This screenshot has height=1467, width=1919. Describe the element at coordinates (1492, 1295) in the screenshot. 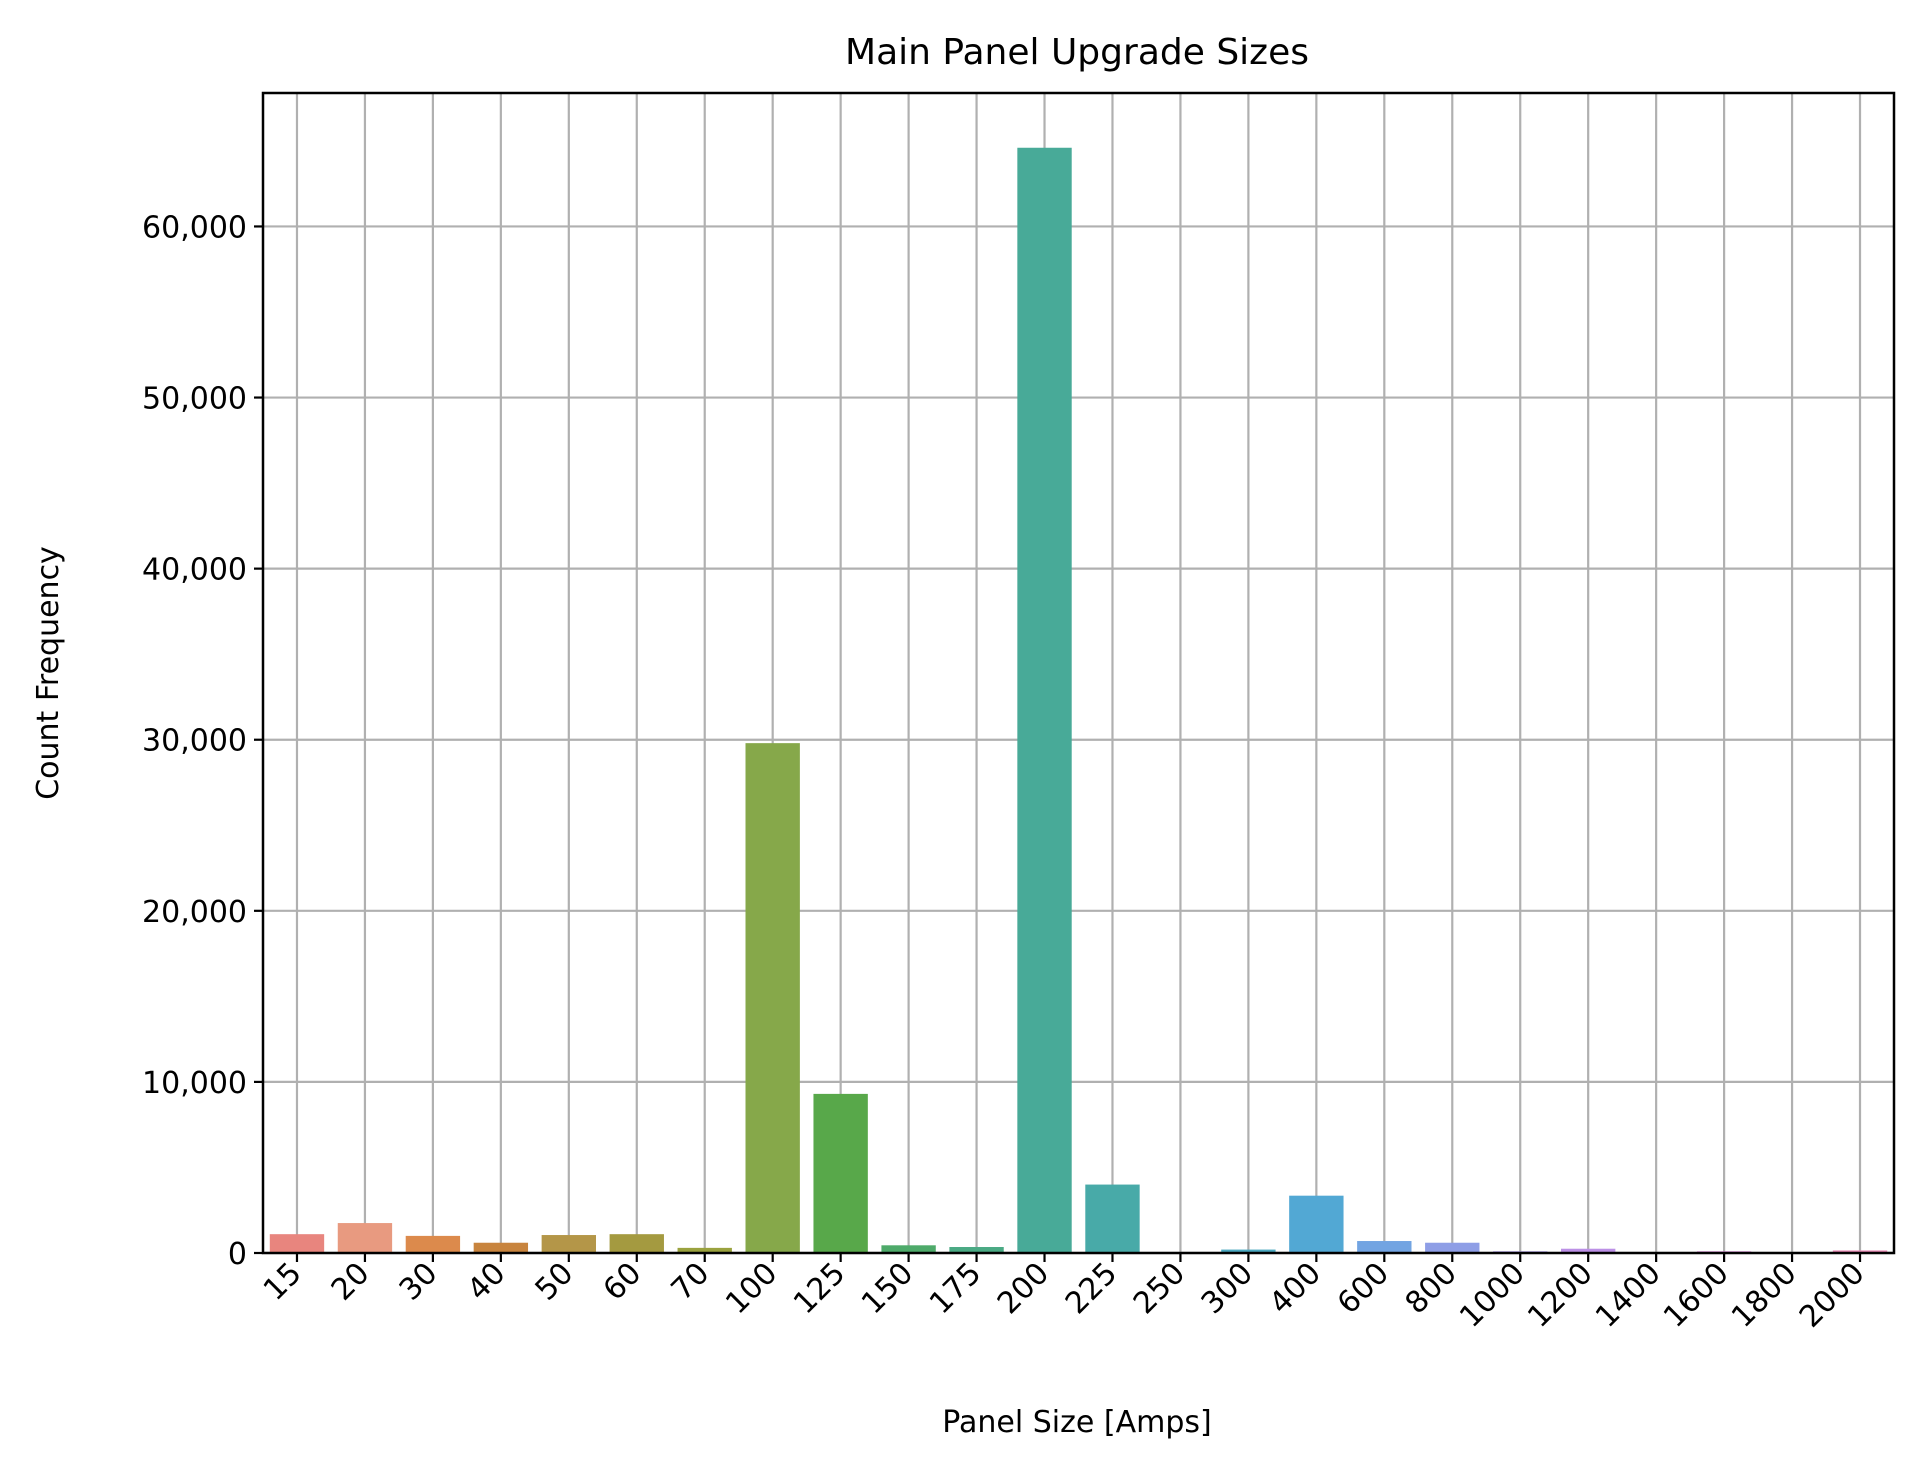

I see `x-tick-label: 1000` at that location.